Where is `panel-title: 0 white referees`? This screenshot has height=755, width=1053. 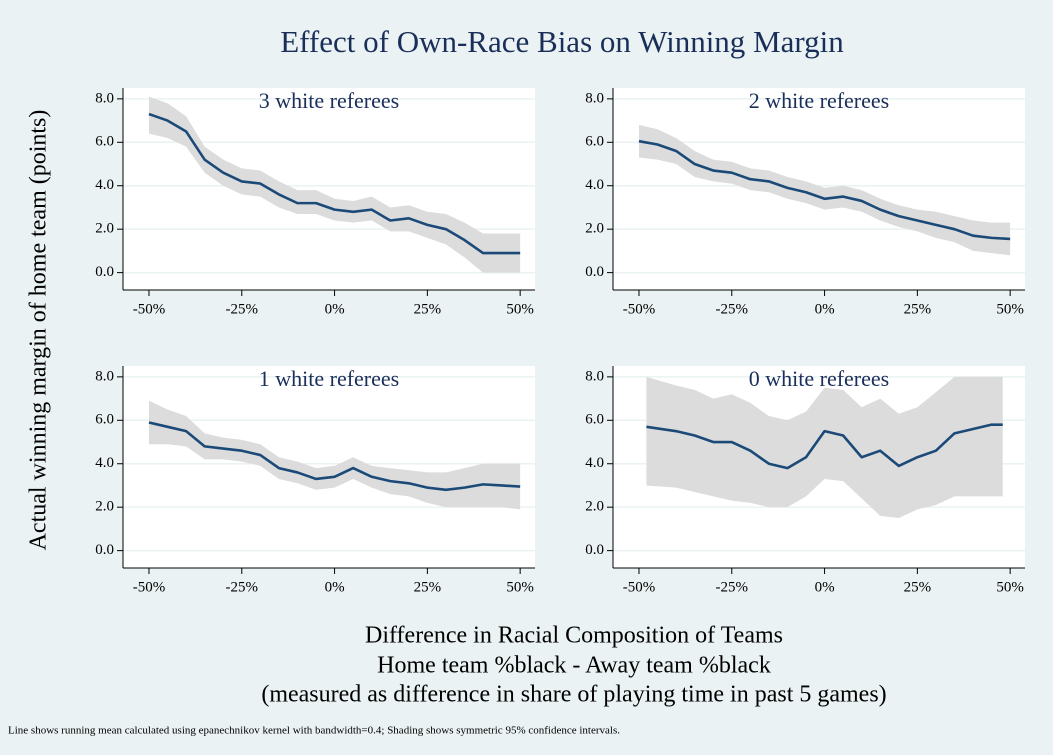
panel-title: 0 white referees is located at coordinates (819, 378).